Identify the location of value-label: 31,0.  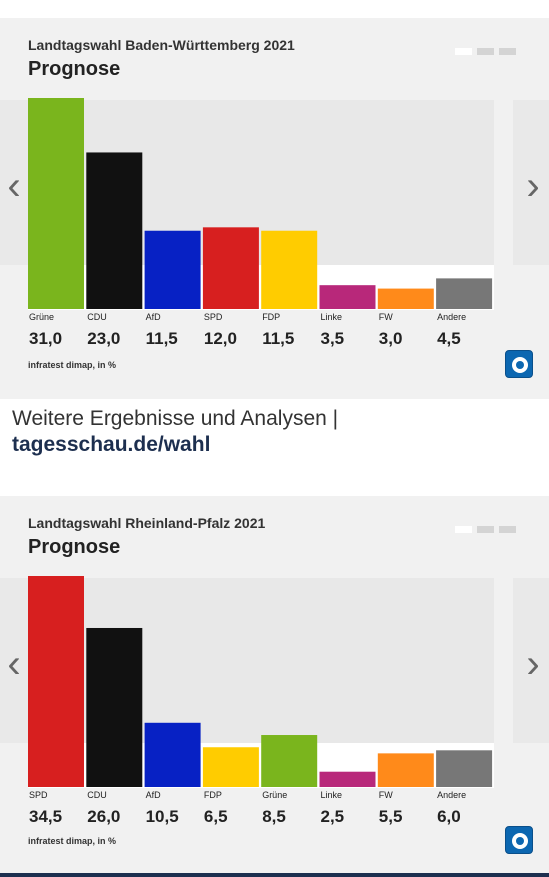
(45, 338).